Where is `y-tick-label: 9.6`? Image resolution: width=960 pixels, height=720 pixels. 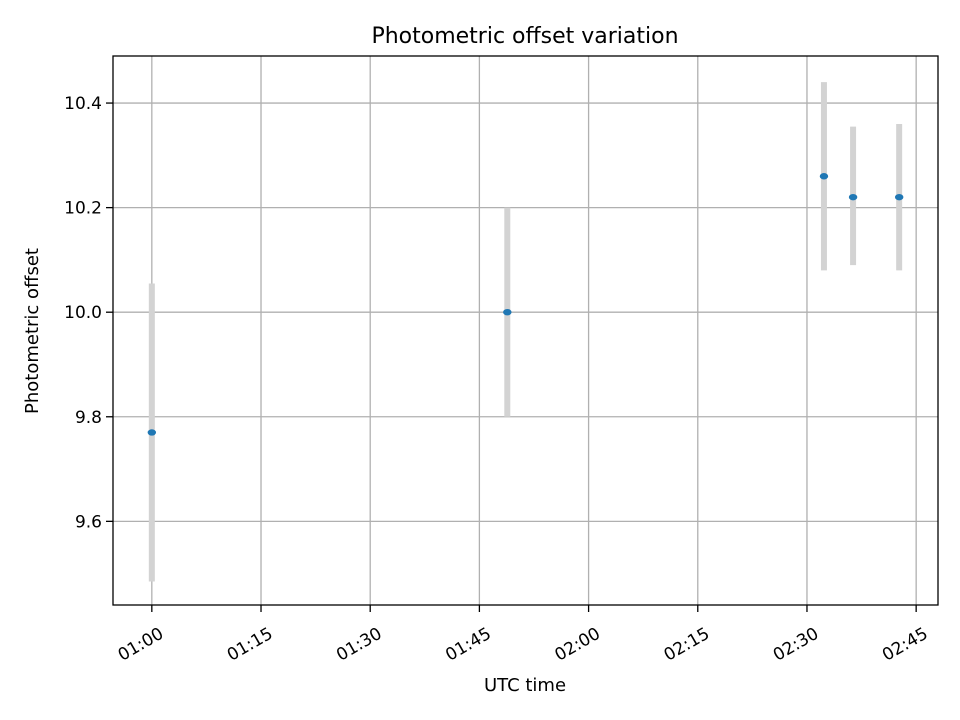 y-tick-label: 9.6 is located at coordinates (88, 522).